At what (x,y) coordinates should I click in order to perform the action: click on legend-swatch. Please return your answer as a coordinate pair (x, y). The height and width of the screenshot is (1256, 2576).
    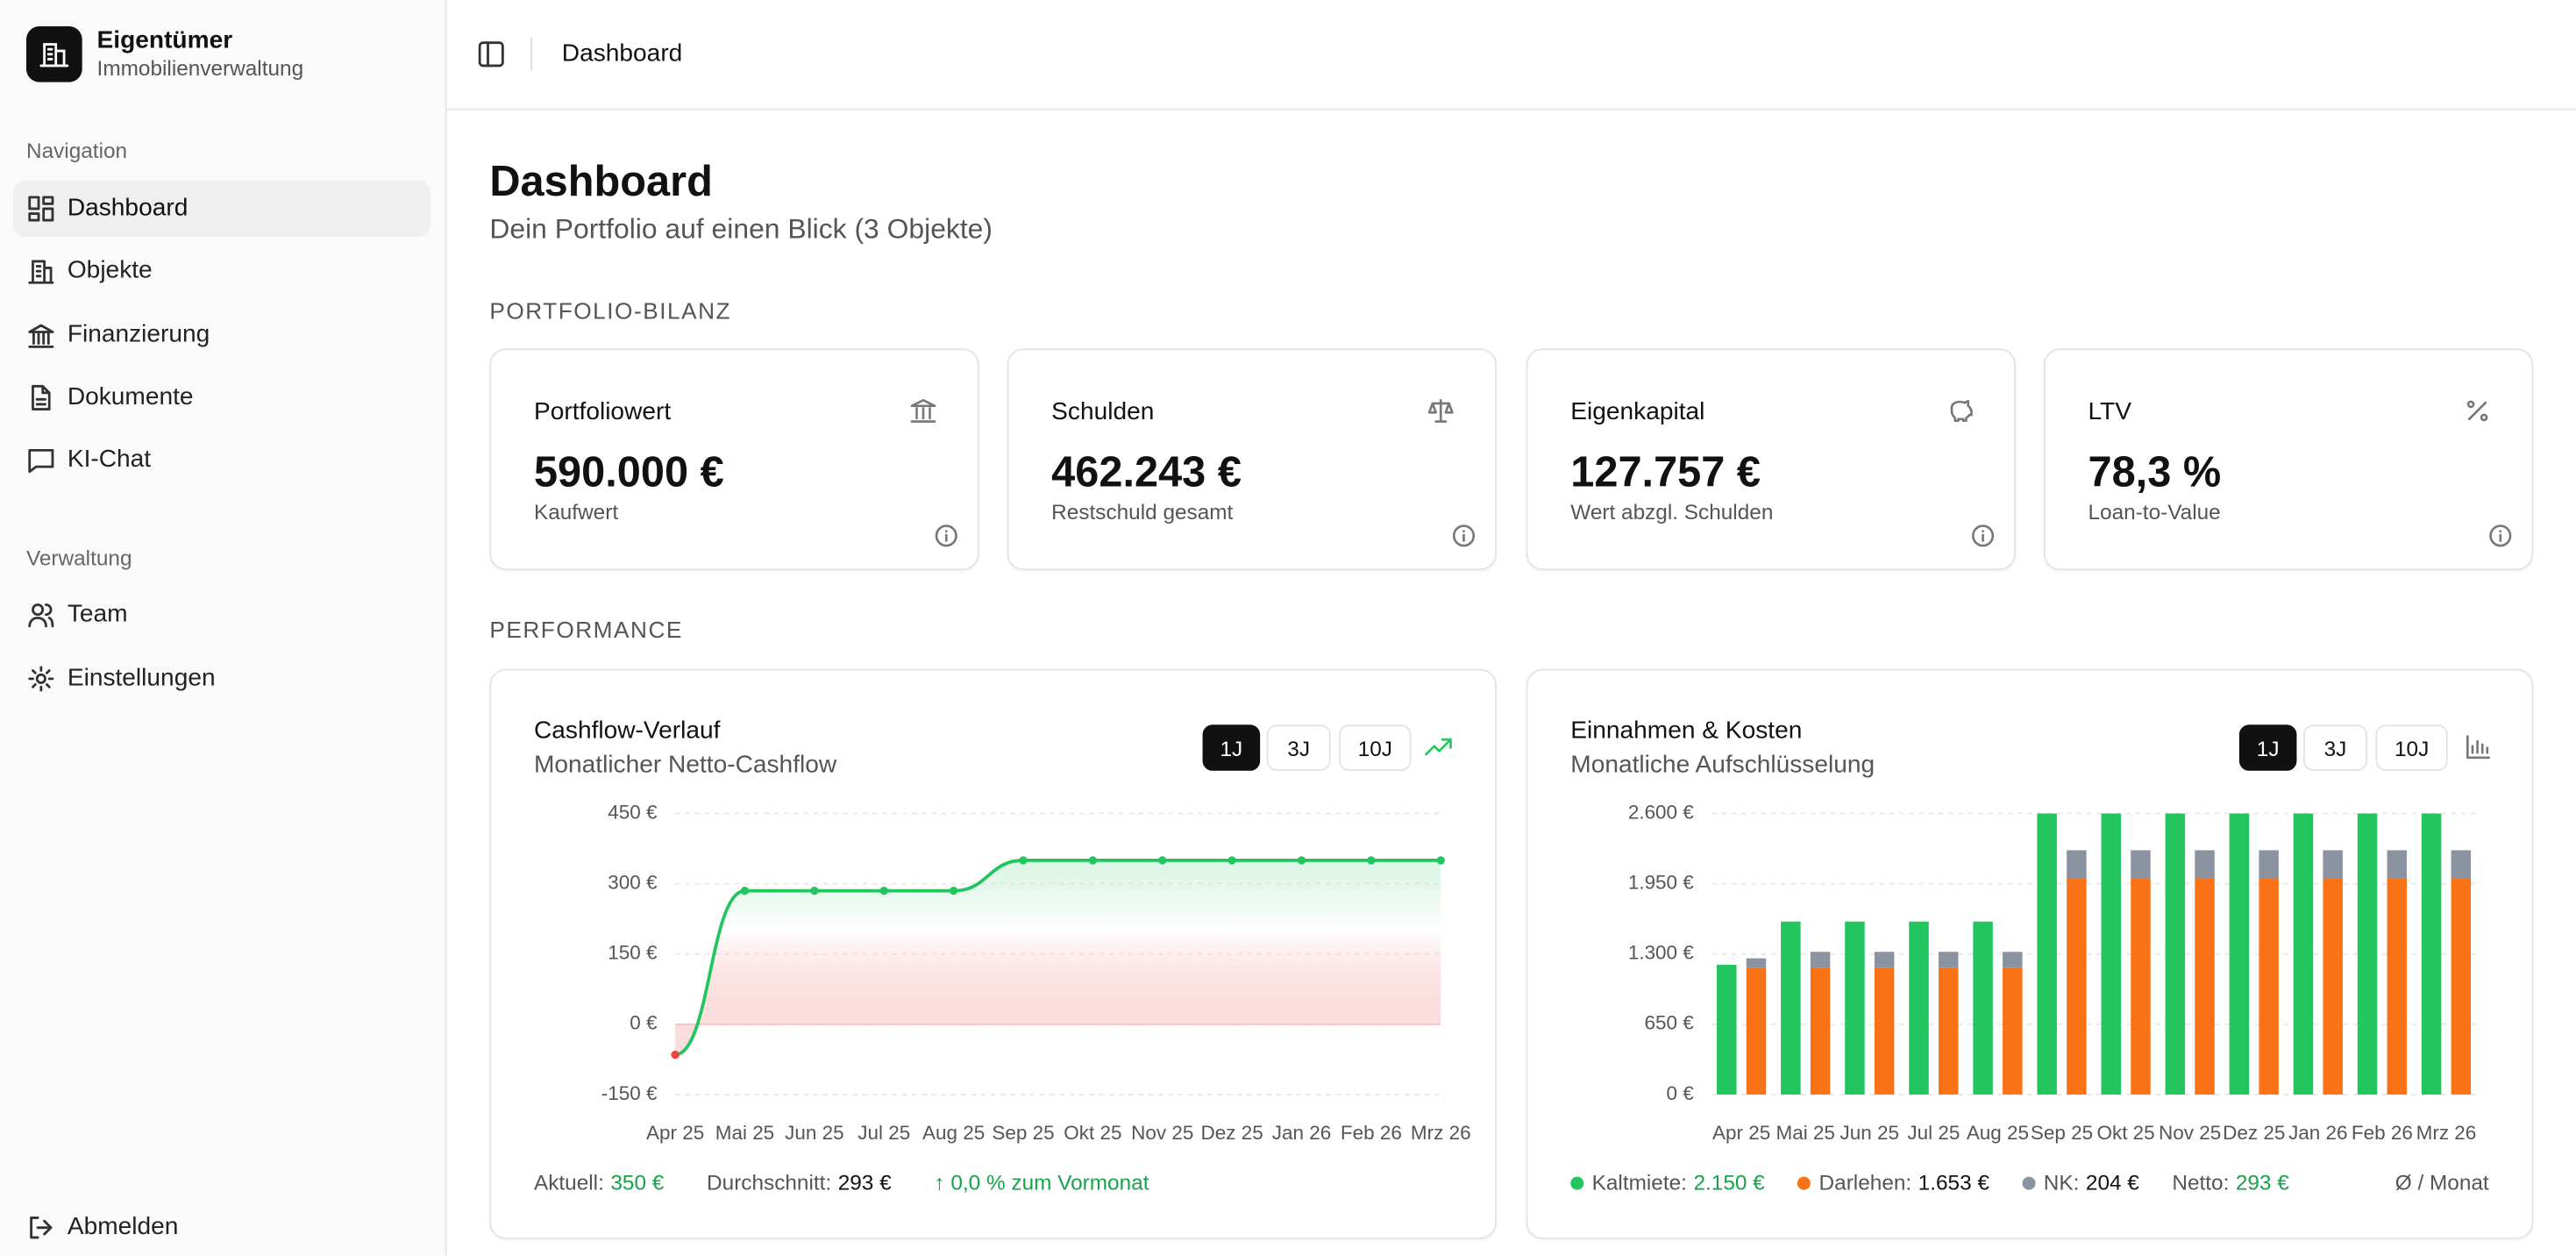
    Looking at the image, I should click on (1804, 1183).